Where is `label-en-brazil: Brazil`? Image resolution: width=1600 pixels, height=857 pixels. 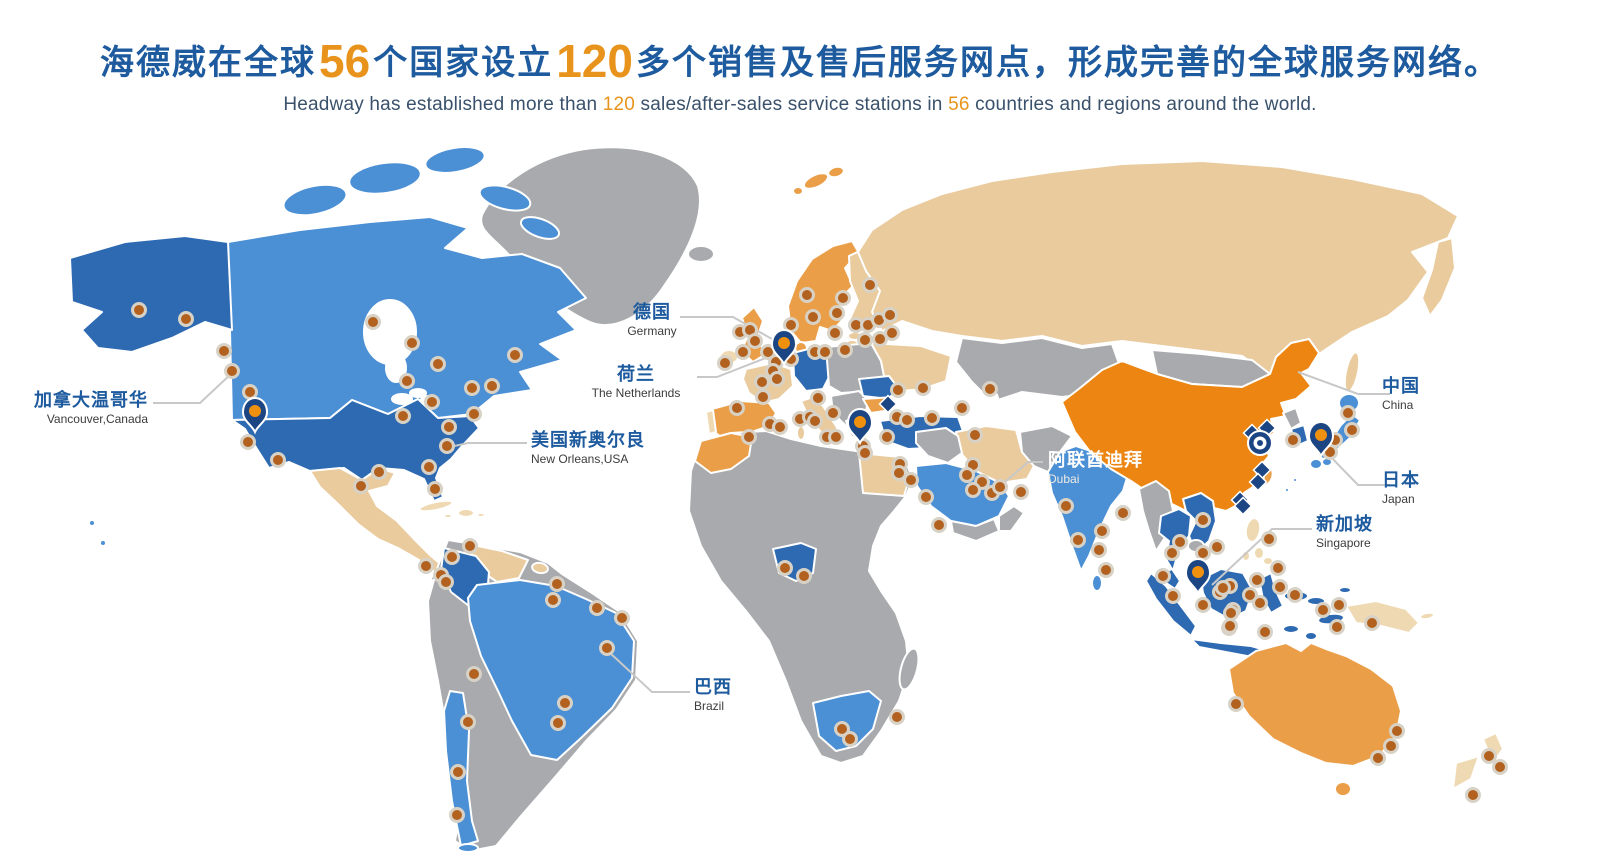 label-en-brazil: Brazil is located at coordinates (709, 705).